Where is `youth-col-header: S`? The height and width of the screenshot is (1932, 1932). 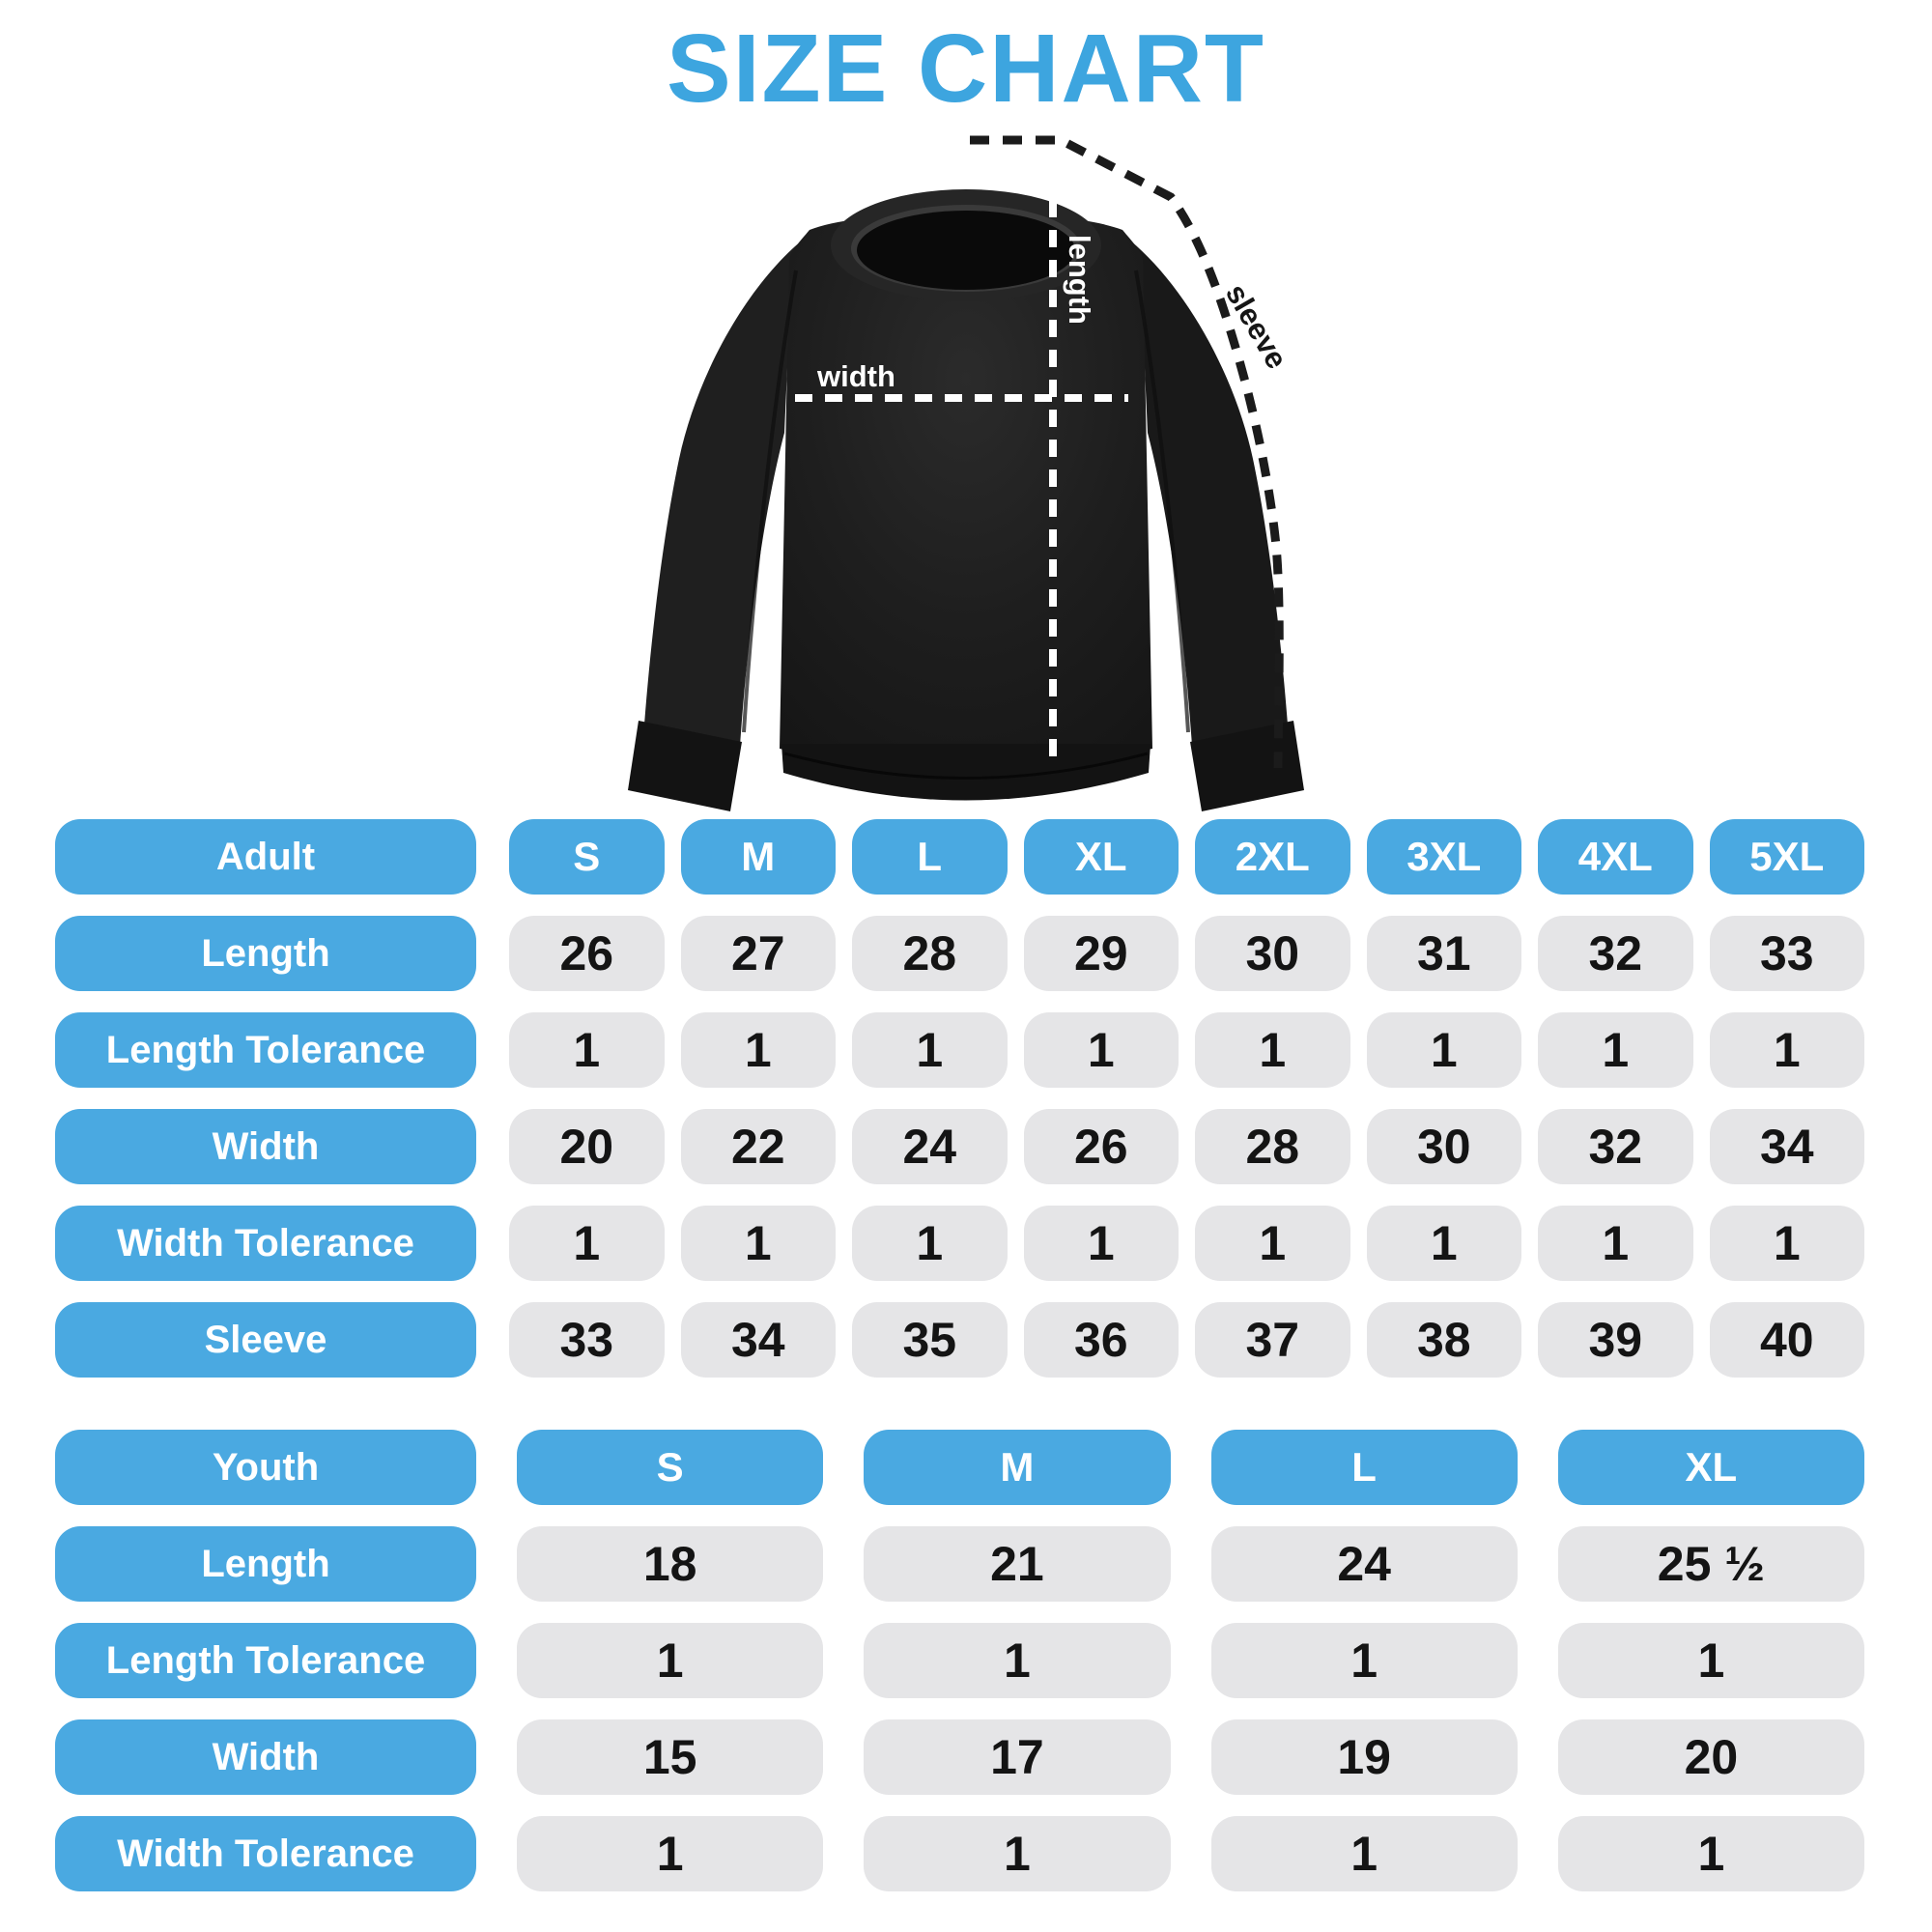
youth-col-header: S is located at coordinates (670, 1467).